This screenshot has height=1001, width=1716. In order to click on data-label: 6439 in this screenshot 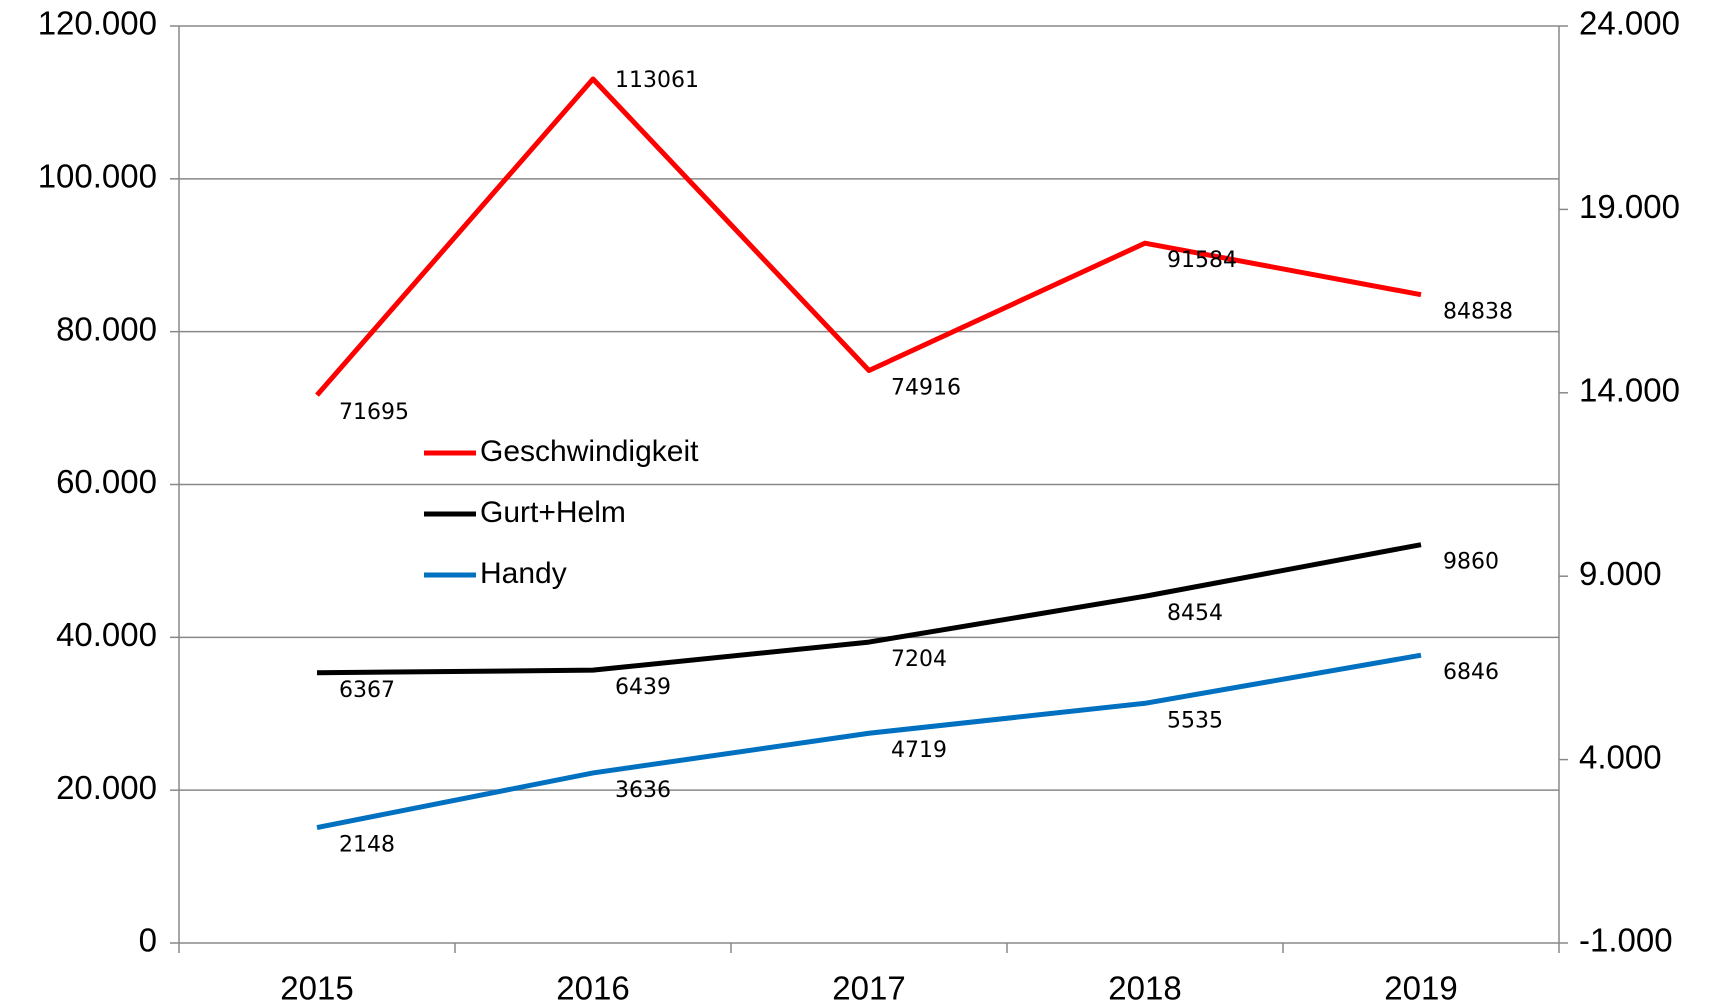, I will do `click(643, 687)`.